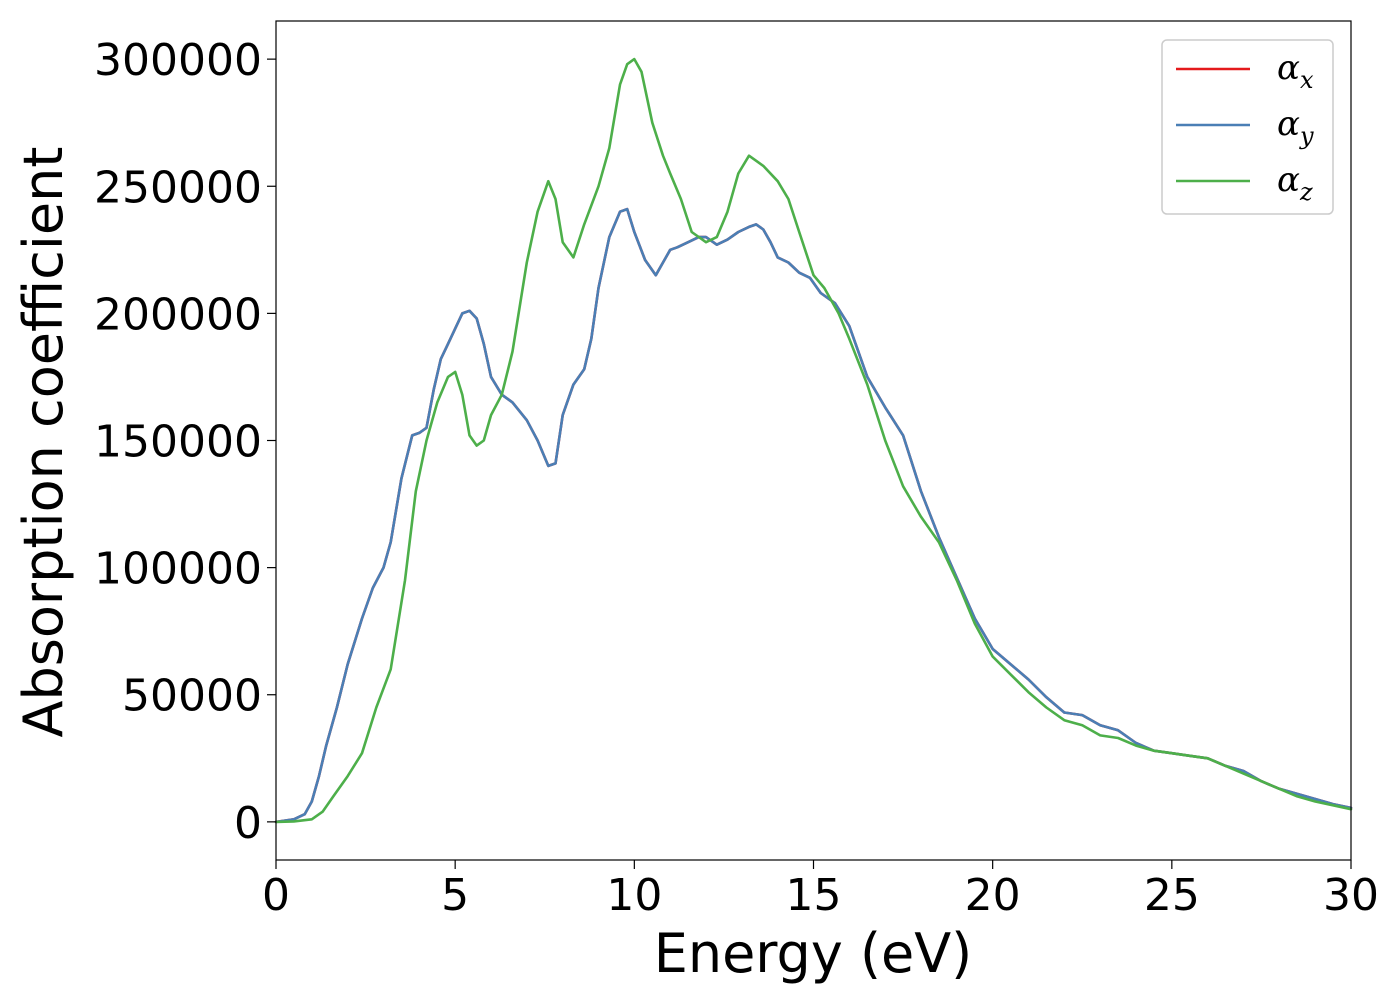 The width and height of the screenshot is (1400, 1000). I want to click on x-tick-label: 10, so click(634, 895).